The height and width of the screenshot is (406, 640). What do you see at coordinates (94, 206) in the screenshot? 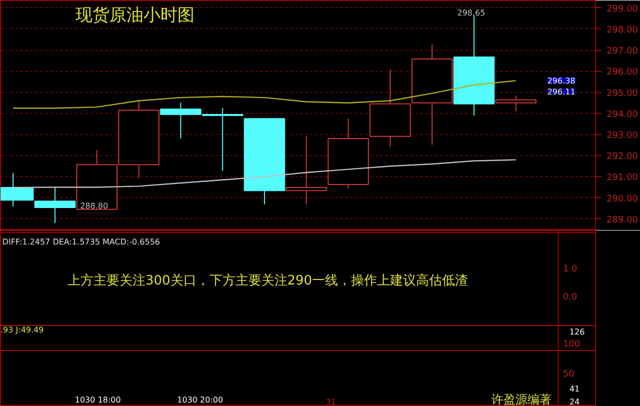
I see `annotation: 288.80` at bounding box center [94, 206].